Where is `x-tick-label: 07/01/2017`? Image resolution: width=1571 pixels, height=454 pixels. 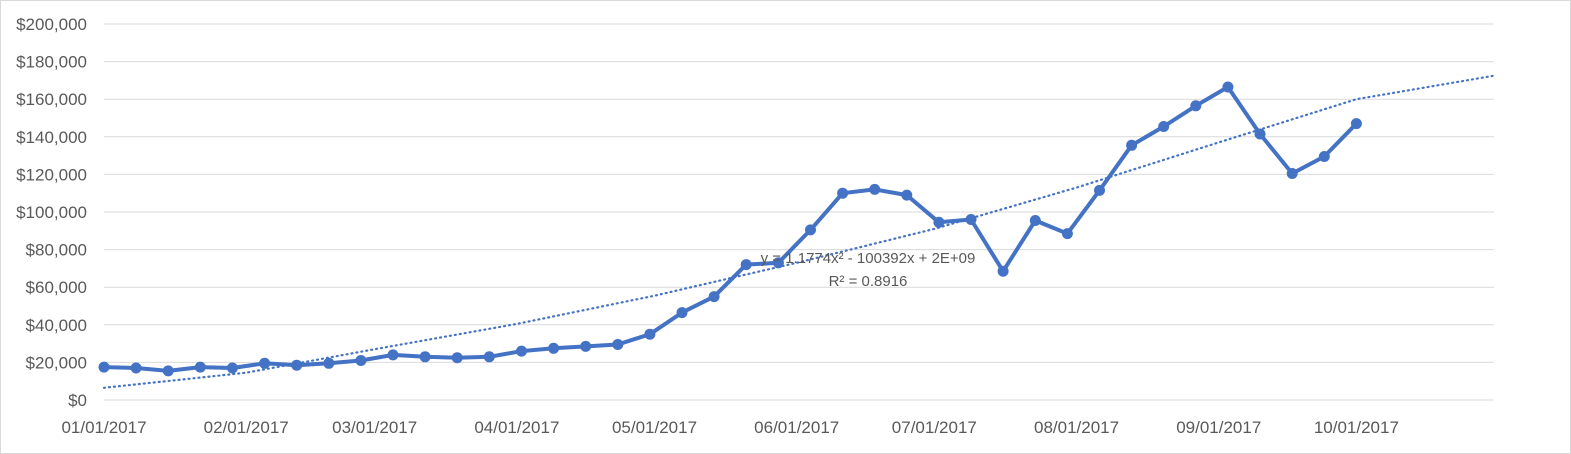
x-tick-label: 07/01/2017 is located at coordinates (934, 427).